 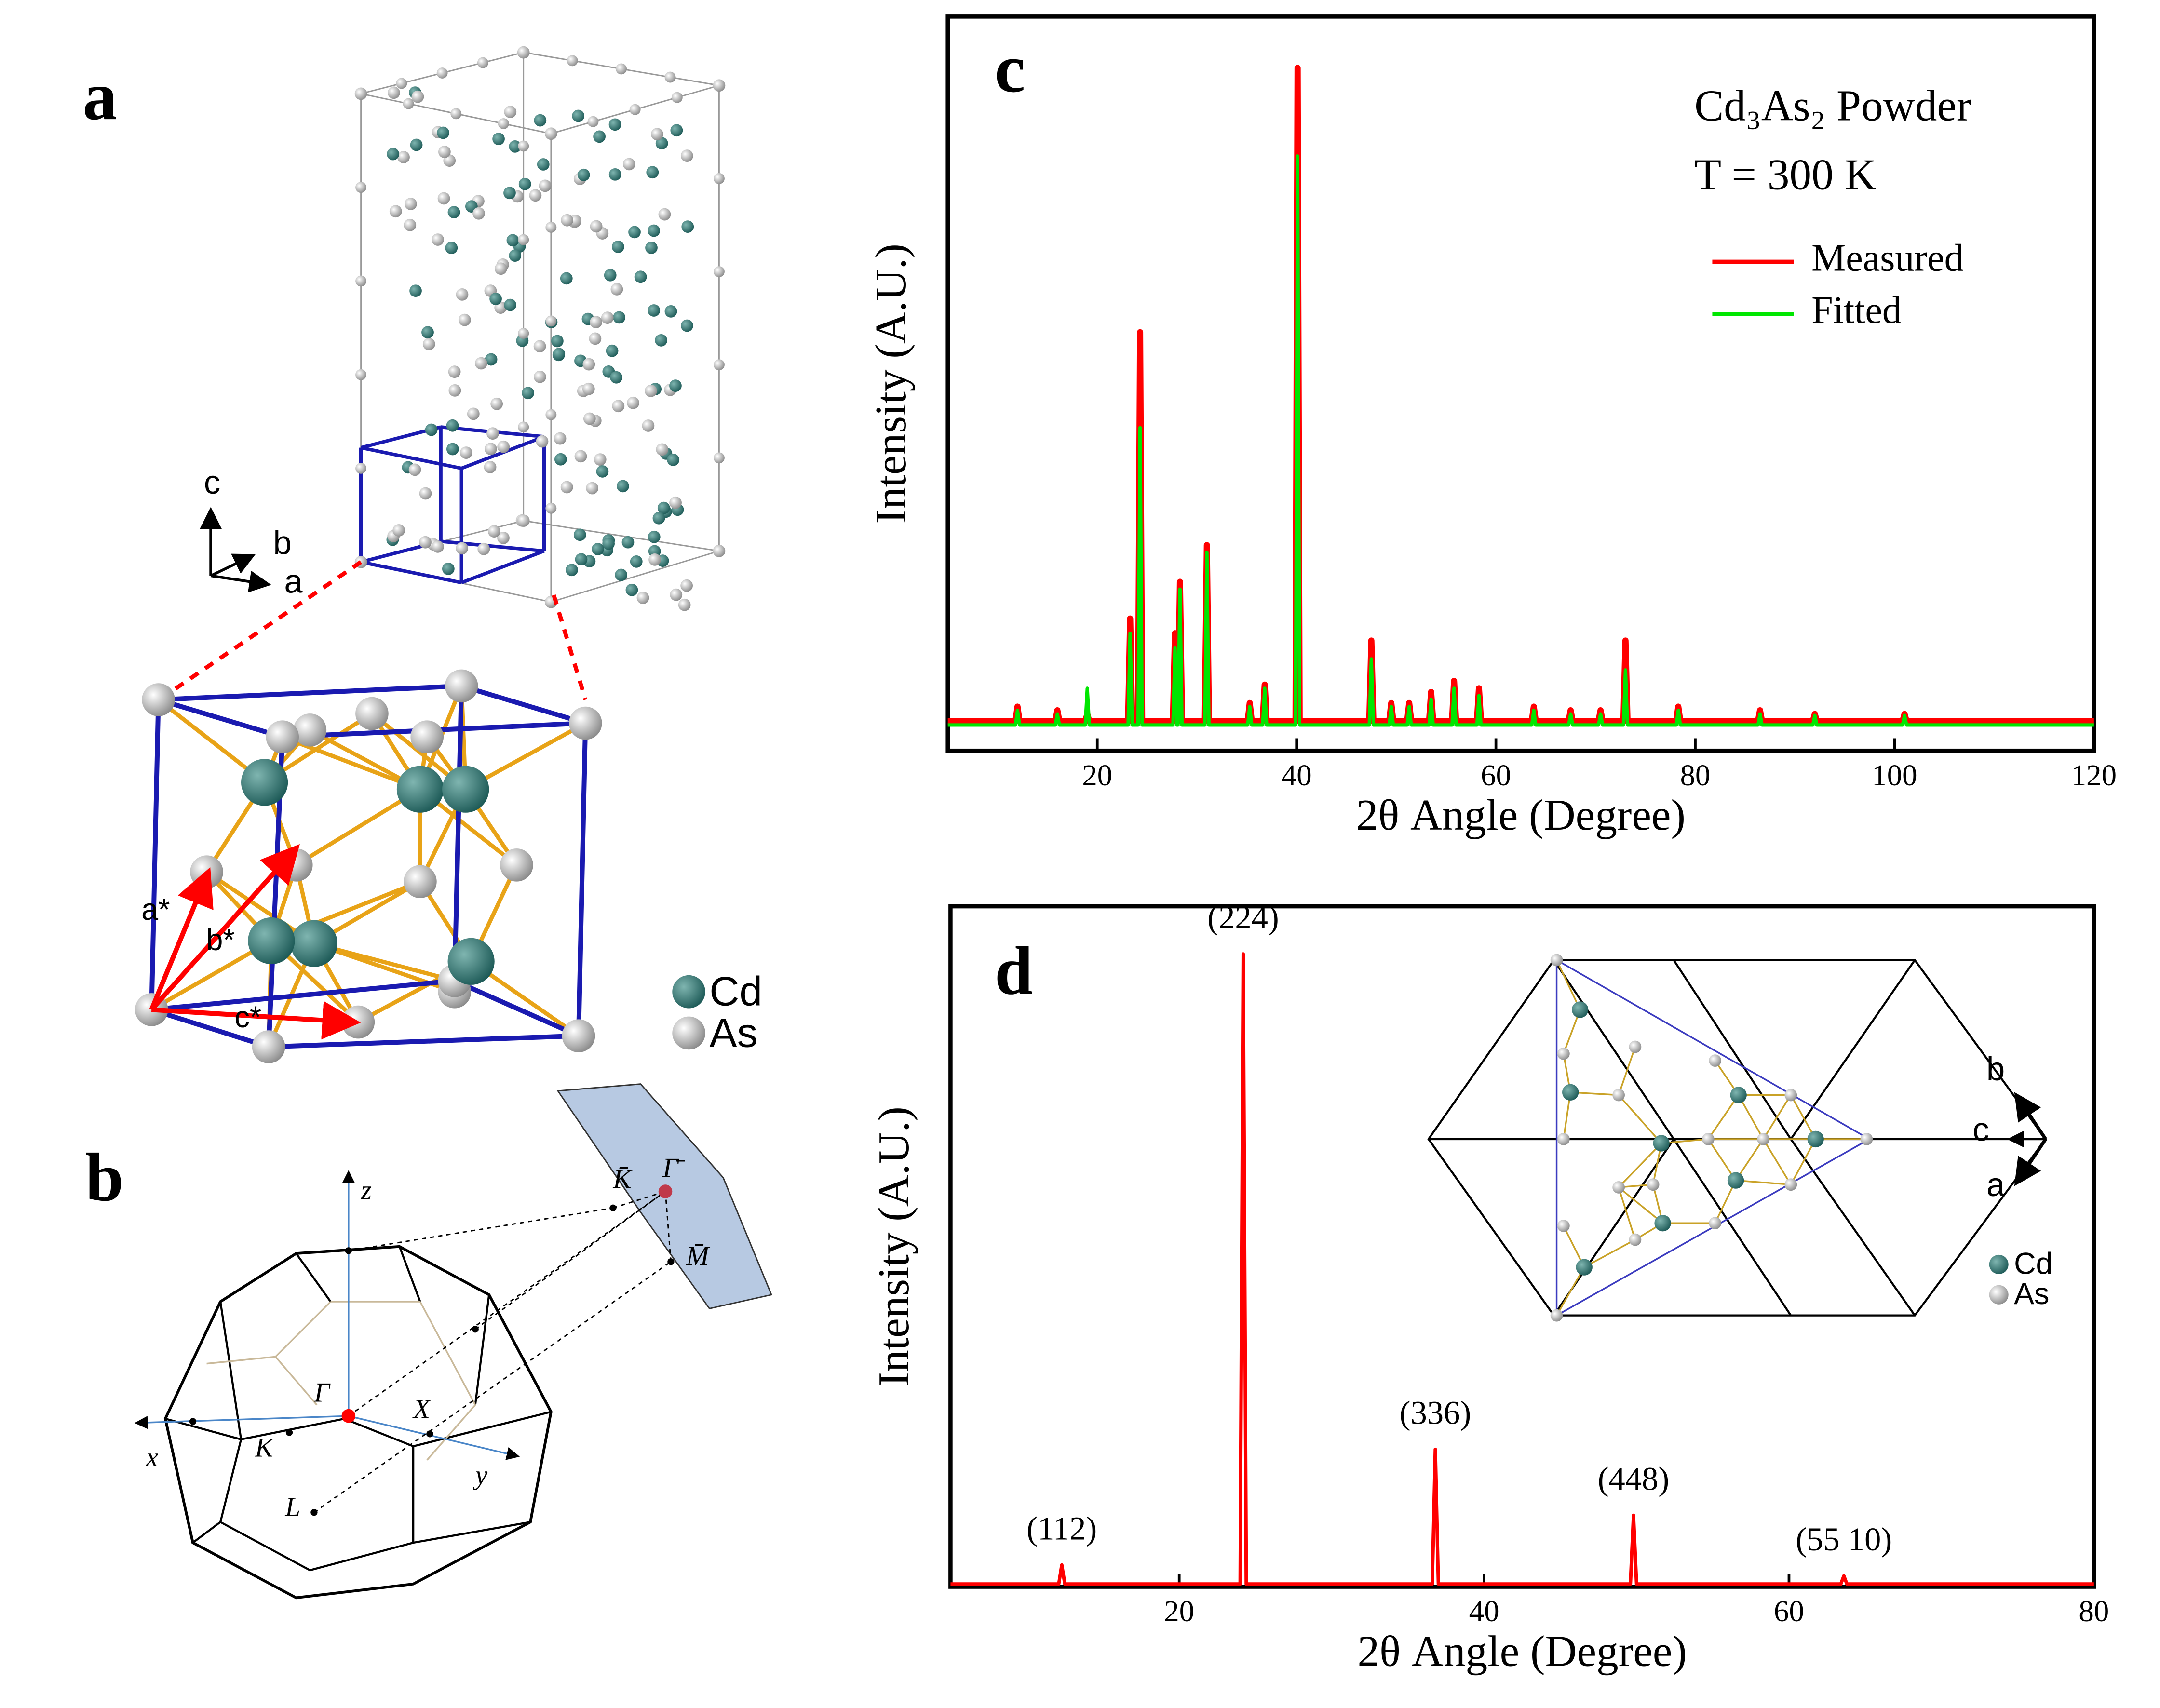 What do you see at coordinates (293, 581) in the screenshot?
I see `axis-label: a` at bounding box center [293, 581].